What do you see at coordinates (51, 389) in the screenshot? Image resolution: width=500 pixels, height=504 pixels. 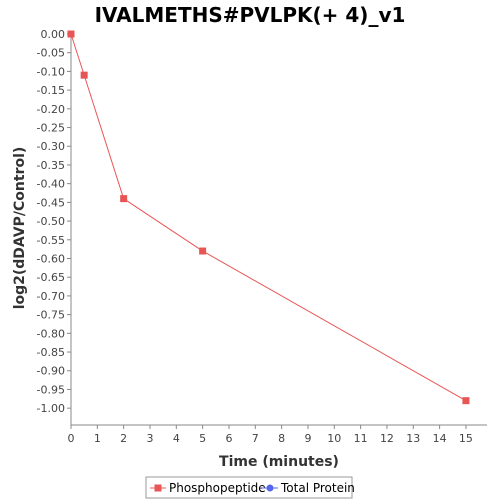 I see `y-tick-label: -0.95` at bounding box center [51, 389].